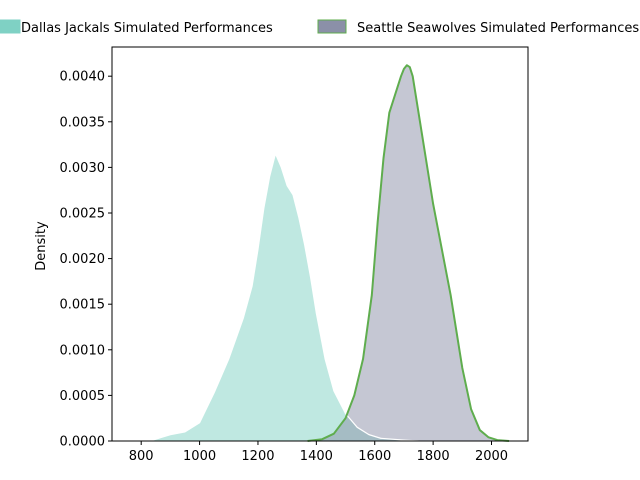 This screenshot has width=640, height=480. Describe the element at coordinates (491, 456) in the screenshot. I see `x-tick-label: 2000` at that location.